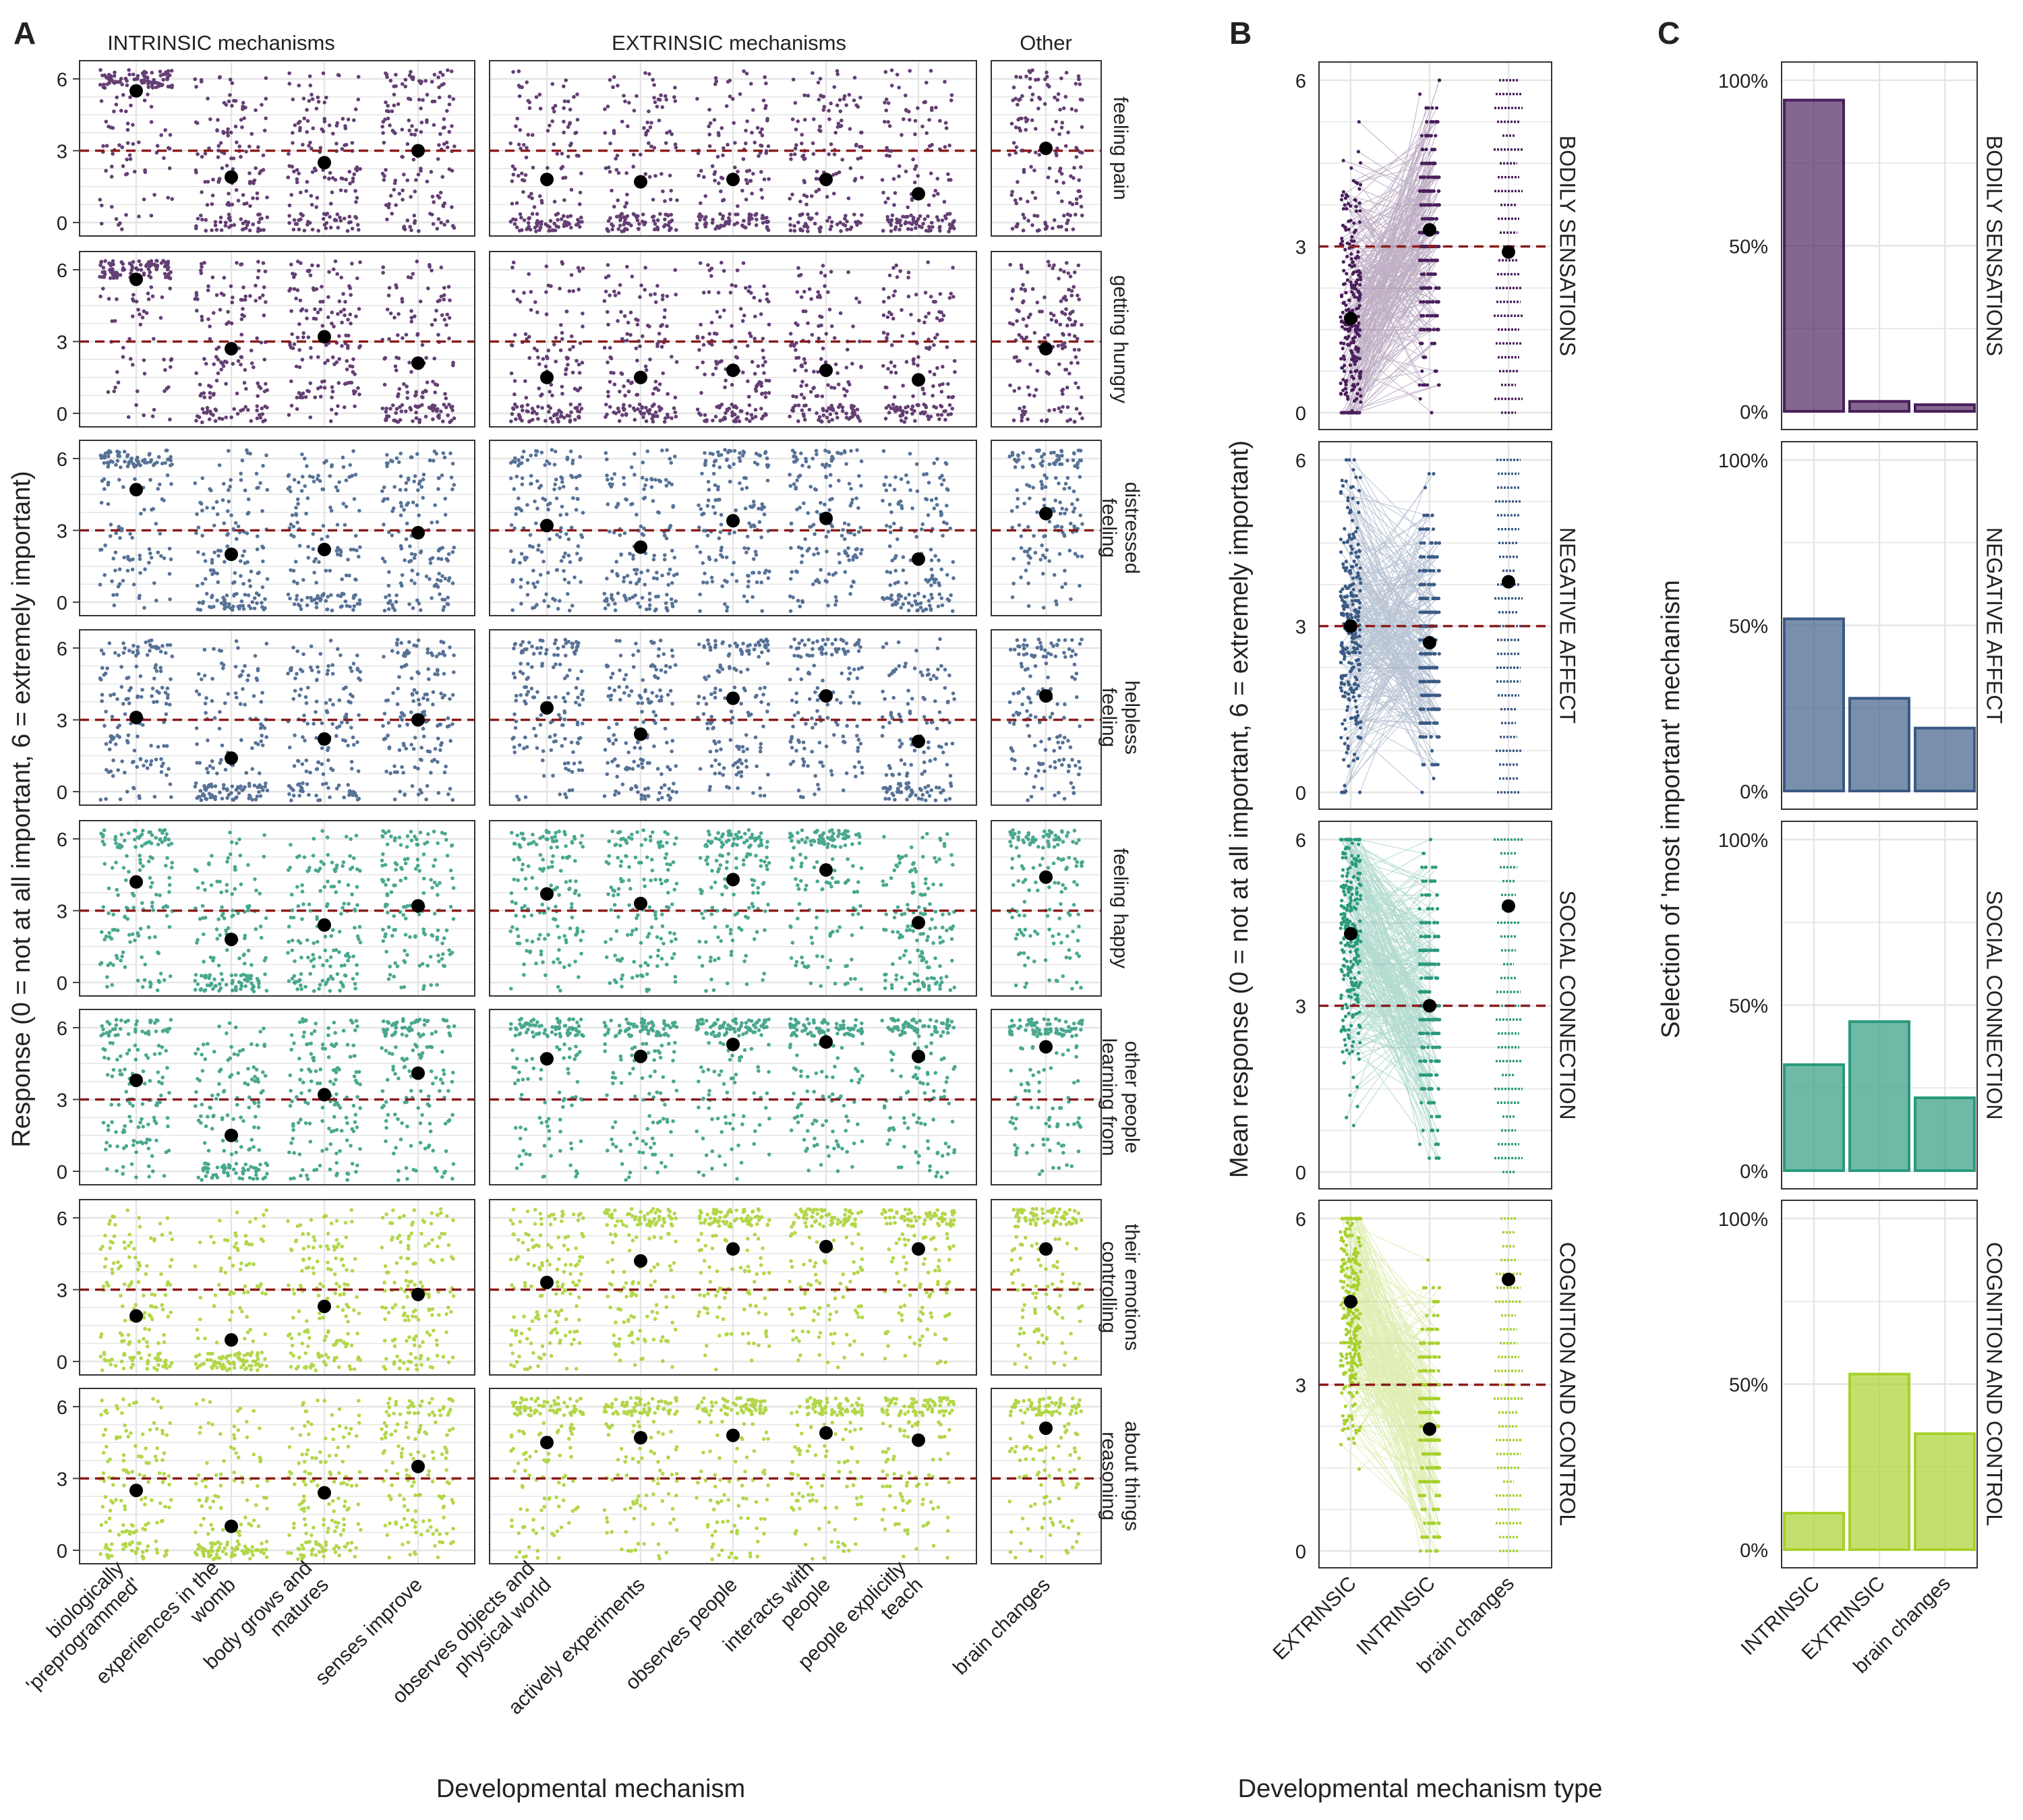 Image resolution: width=2023 pixels, height=1820 pixels. Describe the element at coordinates (324, 152) in the screenshot. I see `response-dots` at that location.